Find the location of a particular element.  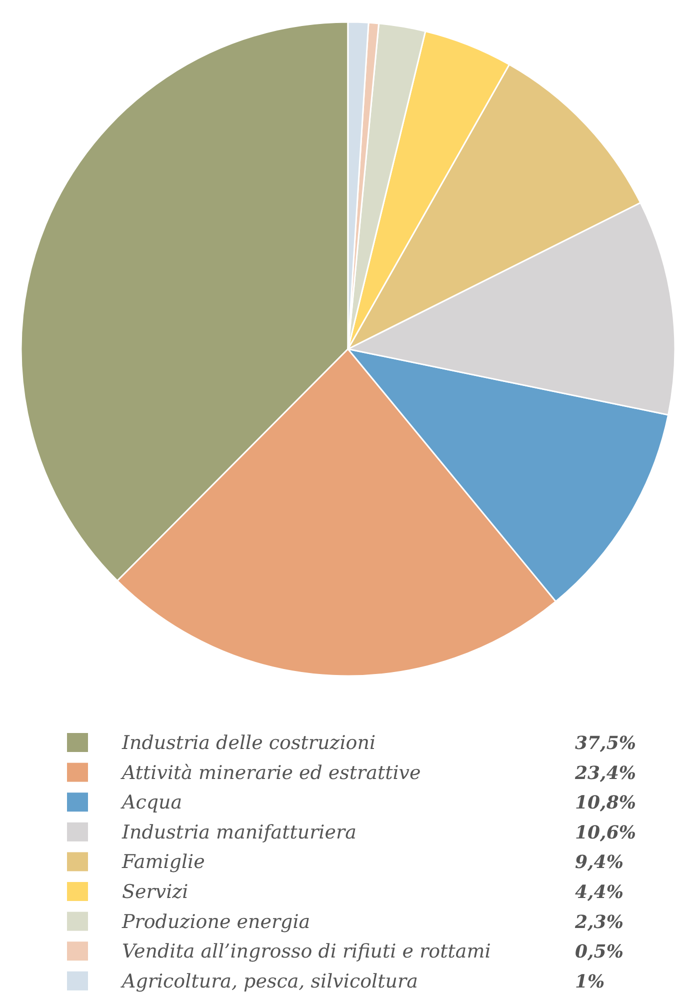

data-label: 1% is located at coordinates (590, 981).